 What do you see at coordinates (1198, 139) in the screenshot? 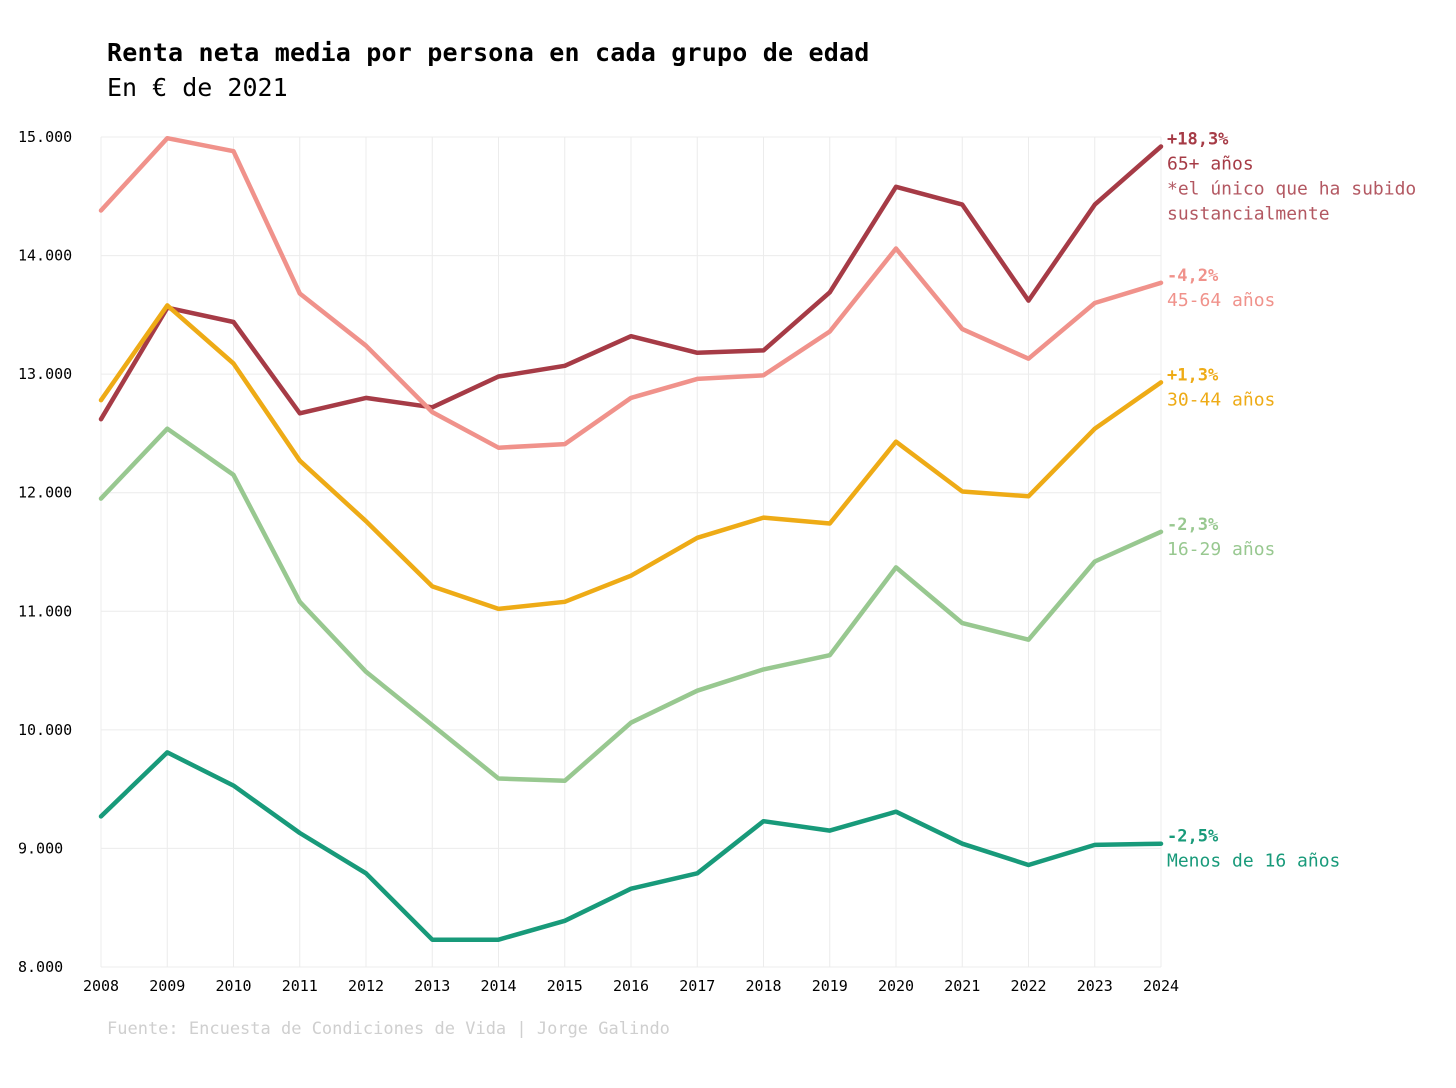
I see `series-change-label: +18,3%` at bounding box center [1198, 139].